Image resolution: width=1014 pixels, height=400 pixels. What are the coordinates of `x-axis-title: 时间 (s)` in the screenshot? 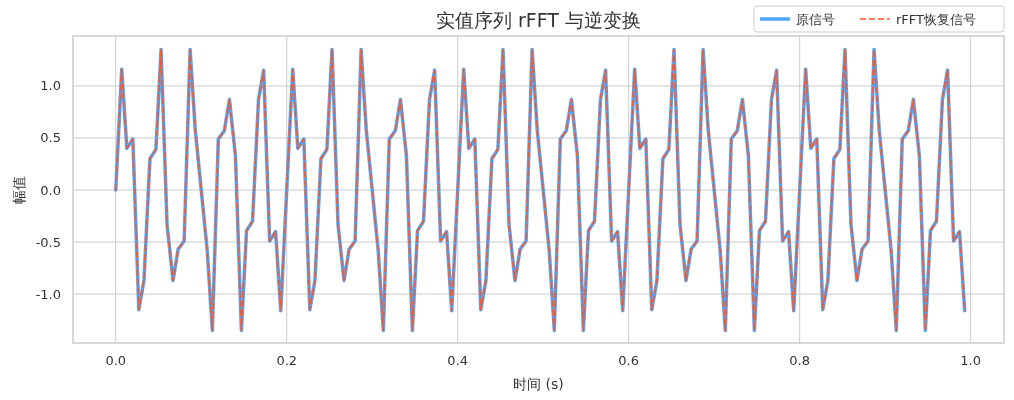 It's located at (538, 384).